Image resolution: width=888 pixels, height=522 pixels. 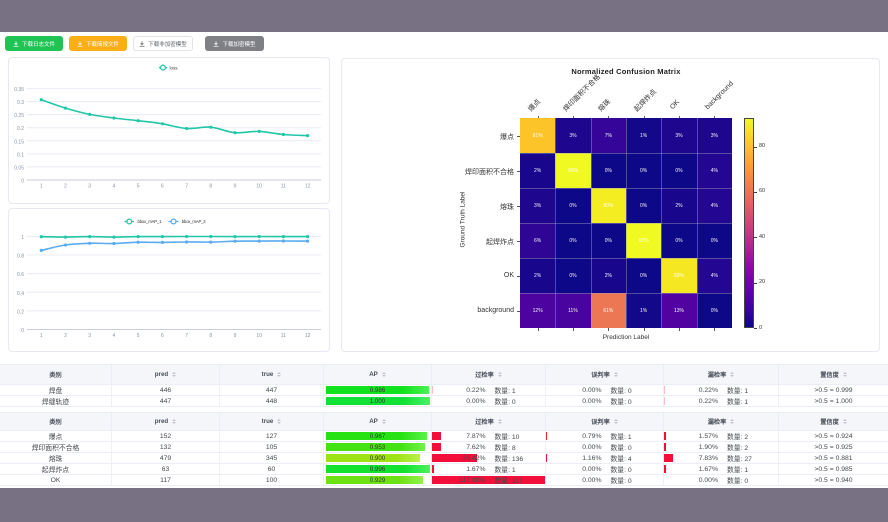 What do you see at coordinates (20, 155) in the screenshot?
I see `svg-text: 0.1` at bounding box center [20, 155].